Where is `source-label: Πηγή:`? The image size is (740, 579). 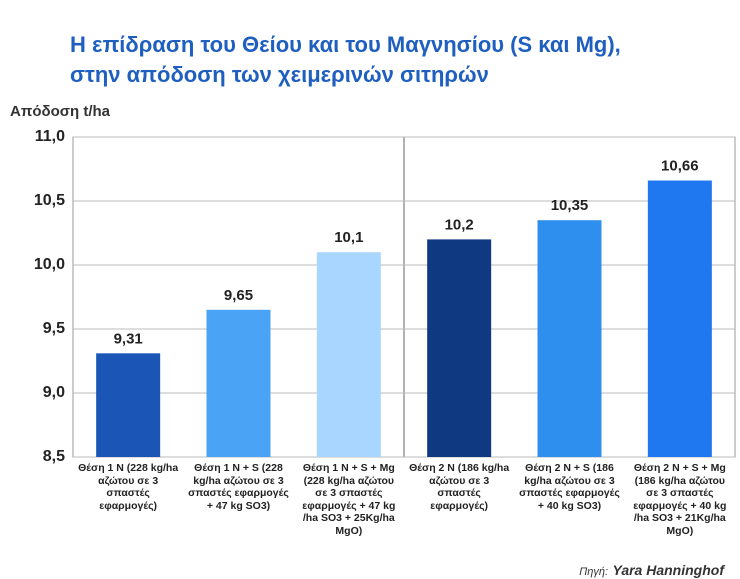
source-label: Πηγή: is located at coordinates (594, 572).